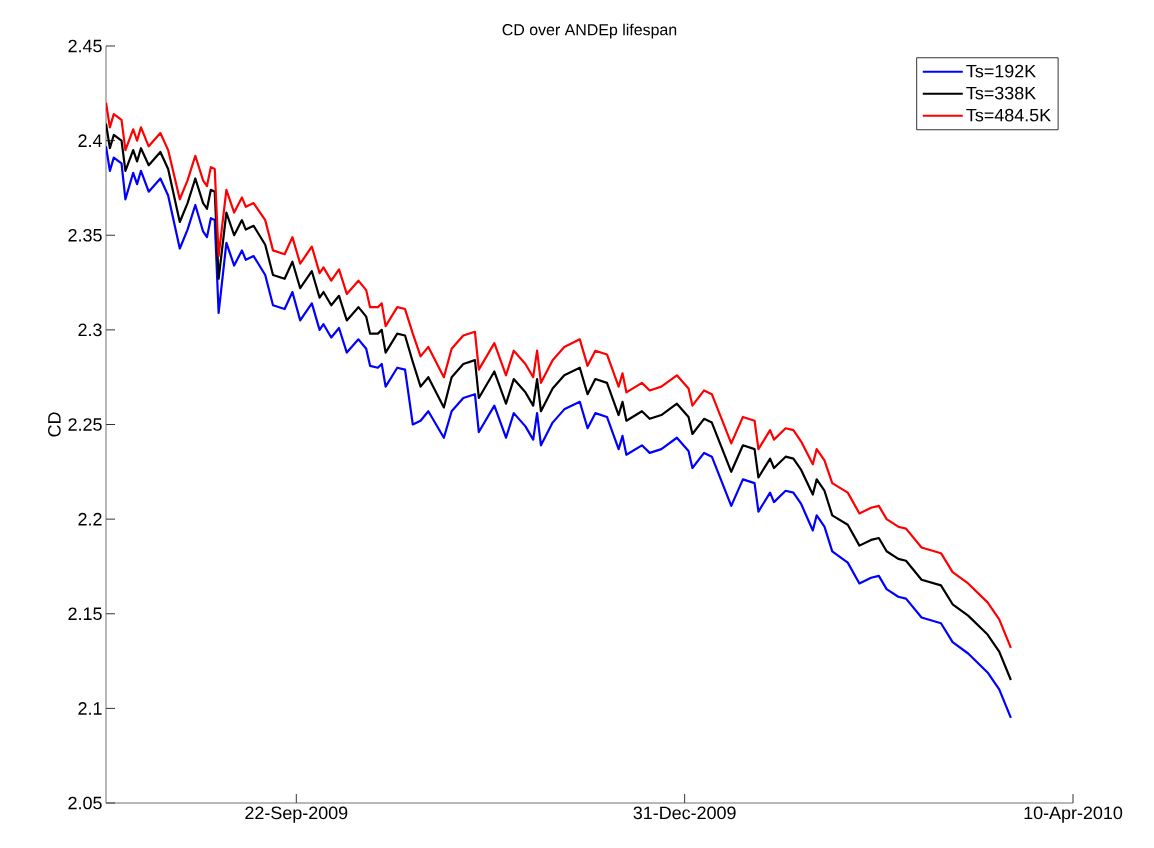 The image size is (1154, 848). What do you see at coordinates (1001, 93) in the screenshot?
I see `legend-label: Ts=338K` at bounding box center [1001, 93].